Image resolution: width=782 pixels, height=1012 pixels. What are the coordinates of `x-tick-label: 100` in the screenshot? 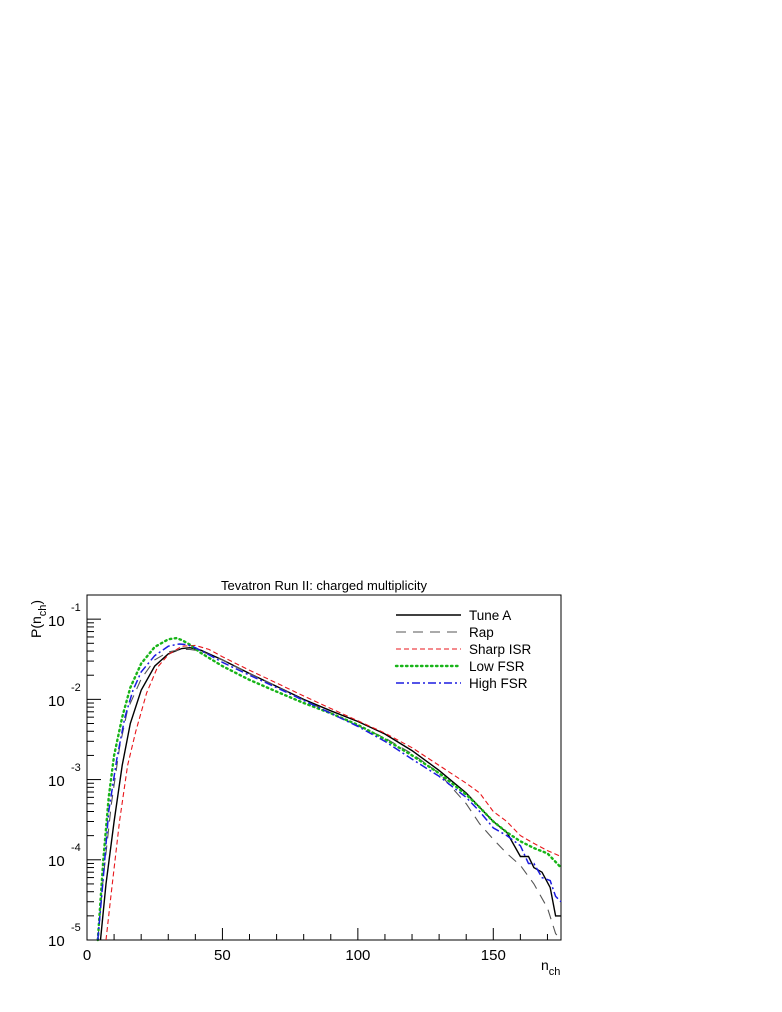 It's located at (357, 955).